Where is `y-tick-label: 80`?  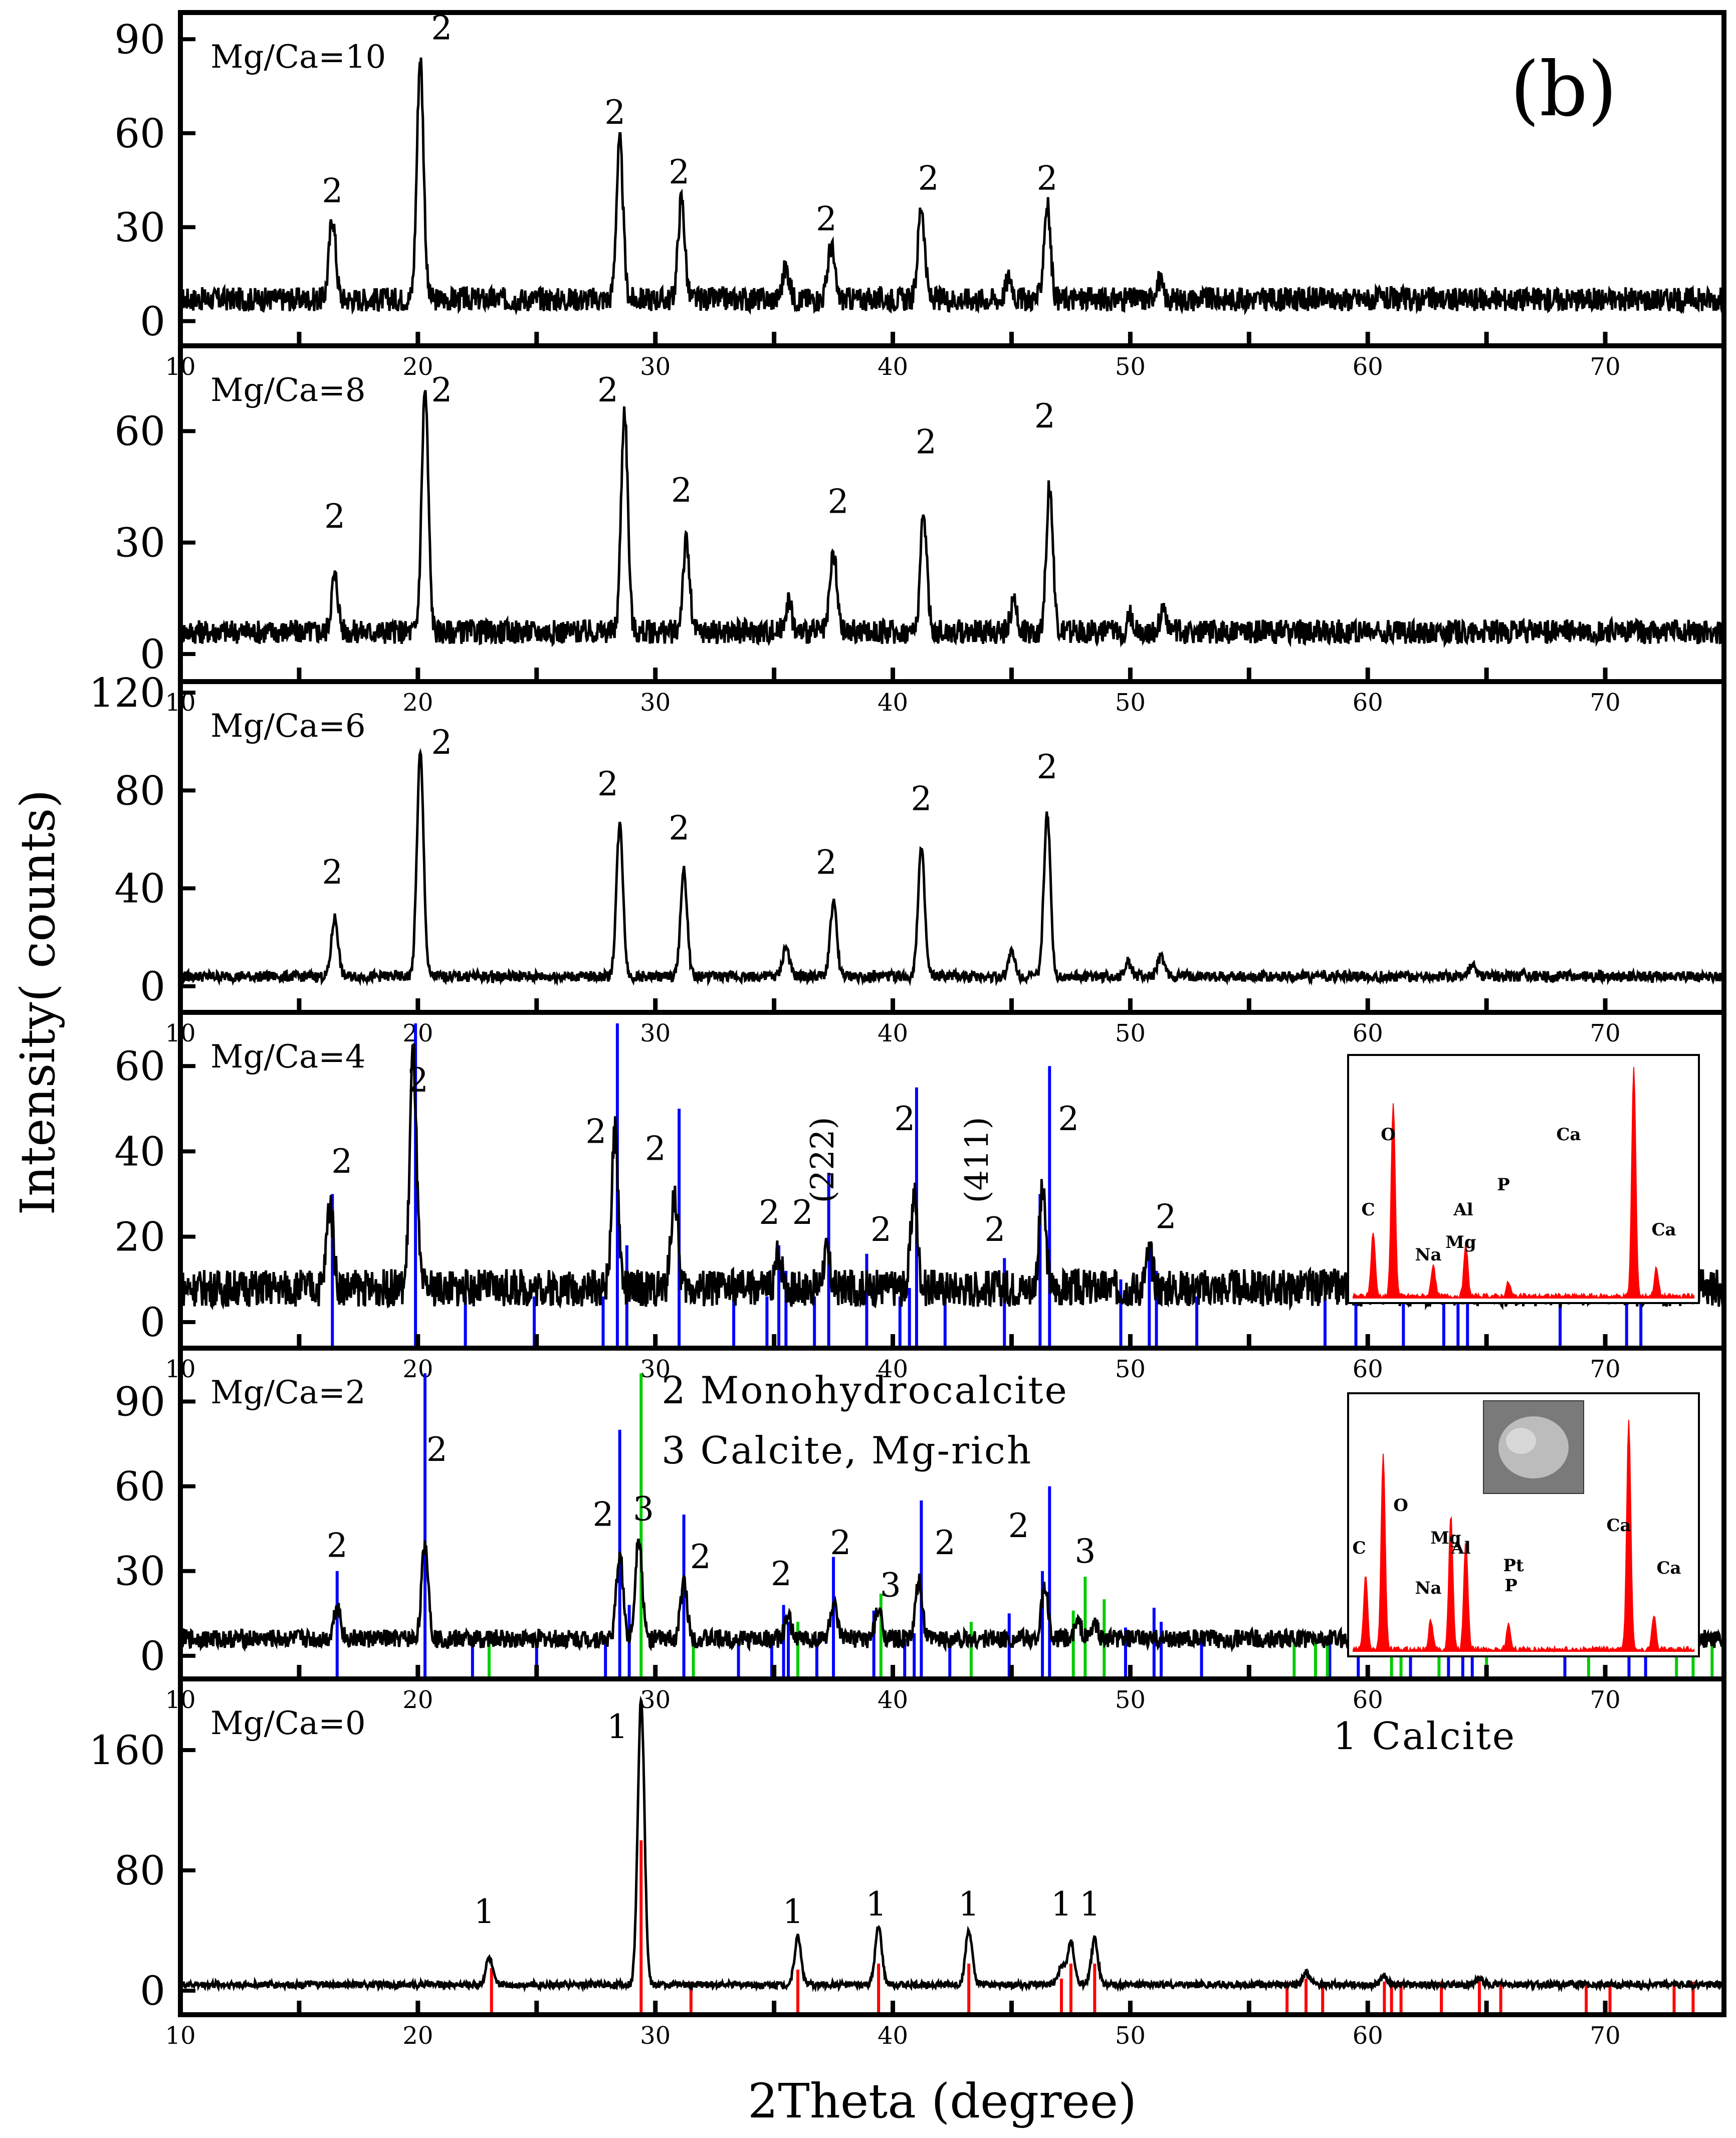
y-tick-label: 80 is located at coordinates (139, 1870).